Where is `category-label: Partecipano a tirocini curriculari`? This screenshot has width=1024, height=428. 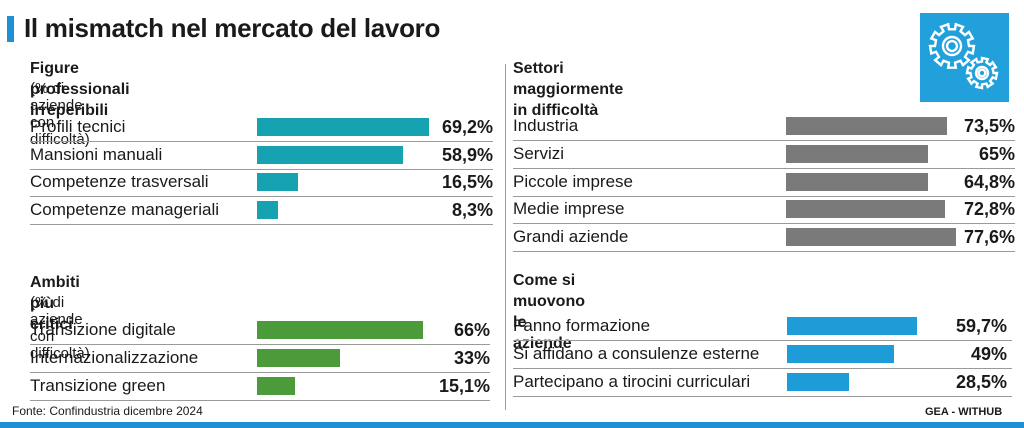 category-label: Partecipano a tirocini curriculari is located at coordinates (632, 381).